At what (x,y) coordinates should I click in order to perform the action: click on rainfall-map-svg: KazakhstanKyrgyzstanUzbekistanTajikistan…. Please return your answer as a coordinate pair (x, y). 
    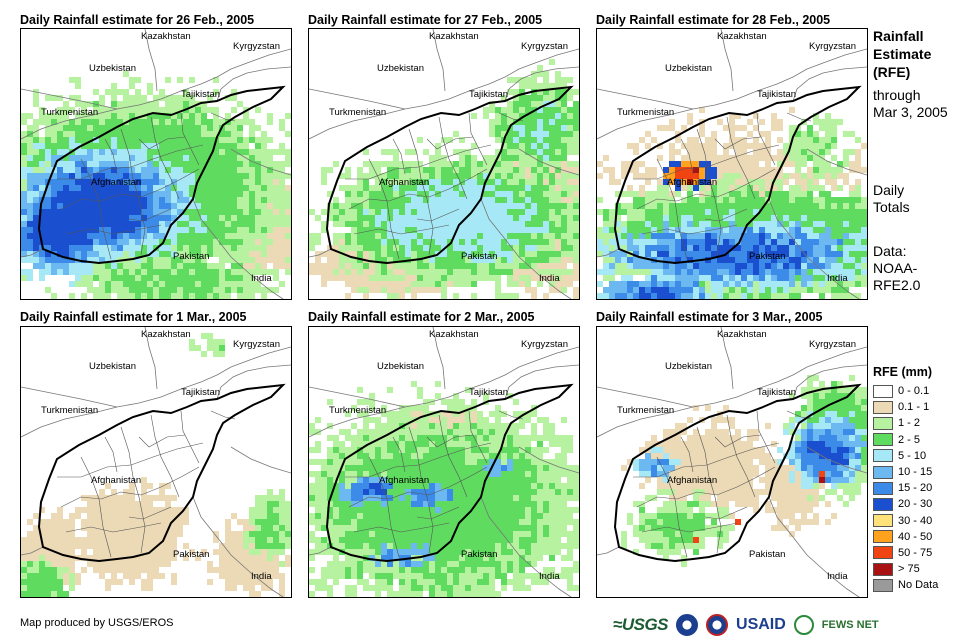
    Looking at the image, I should click on (732, 164).